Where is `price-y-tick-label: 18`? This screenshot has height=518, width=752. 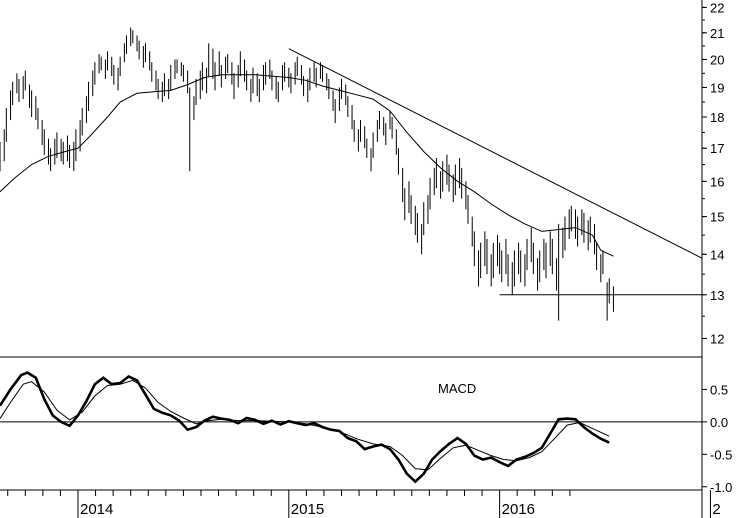
price-y-tick-label: 18 is located at coordinates (717, 117).